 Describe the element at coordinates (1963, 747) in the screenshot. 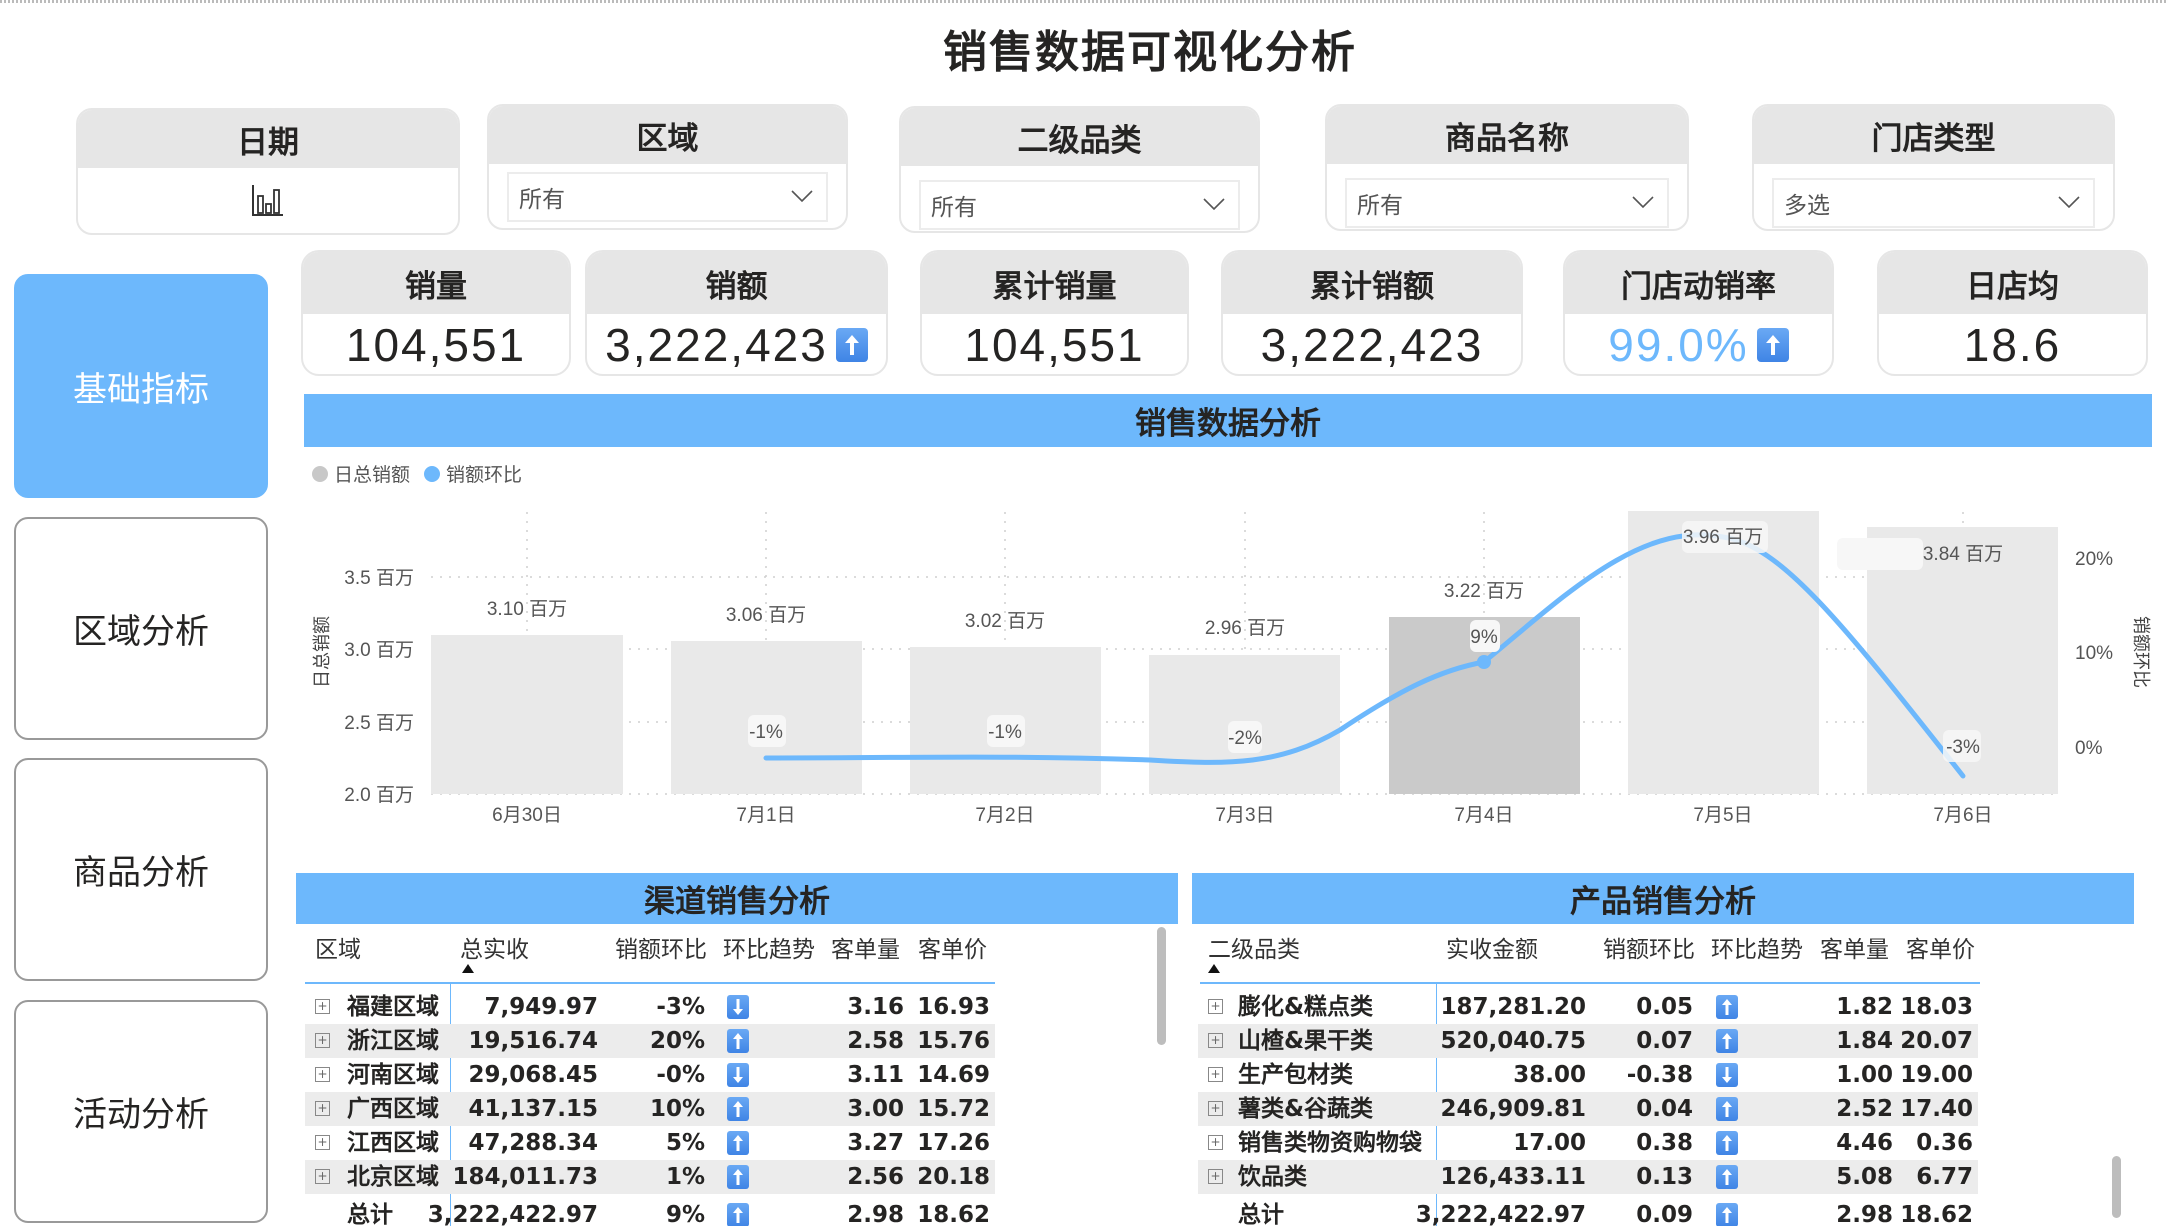

I see `svg-text: -3%` at that location.